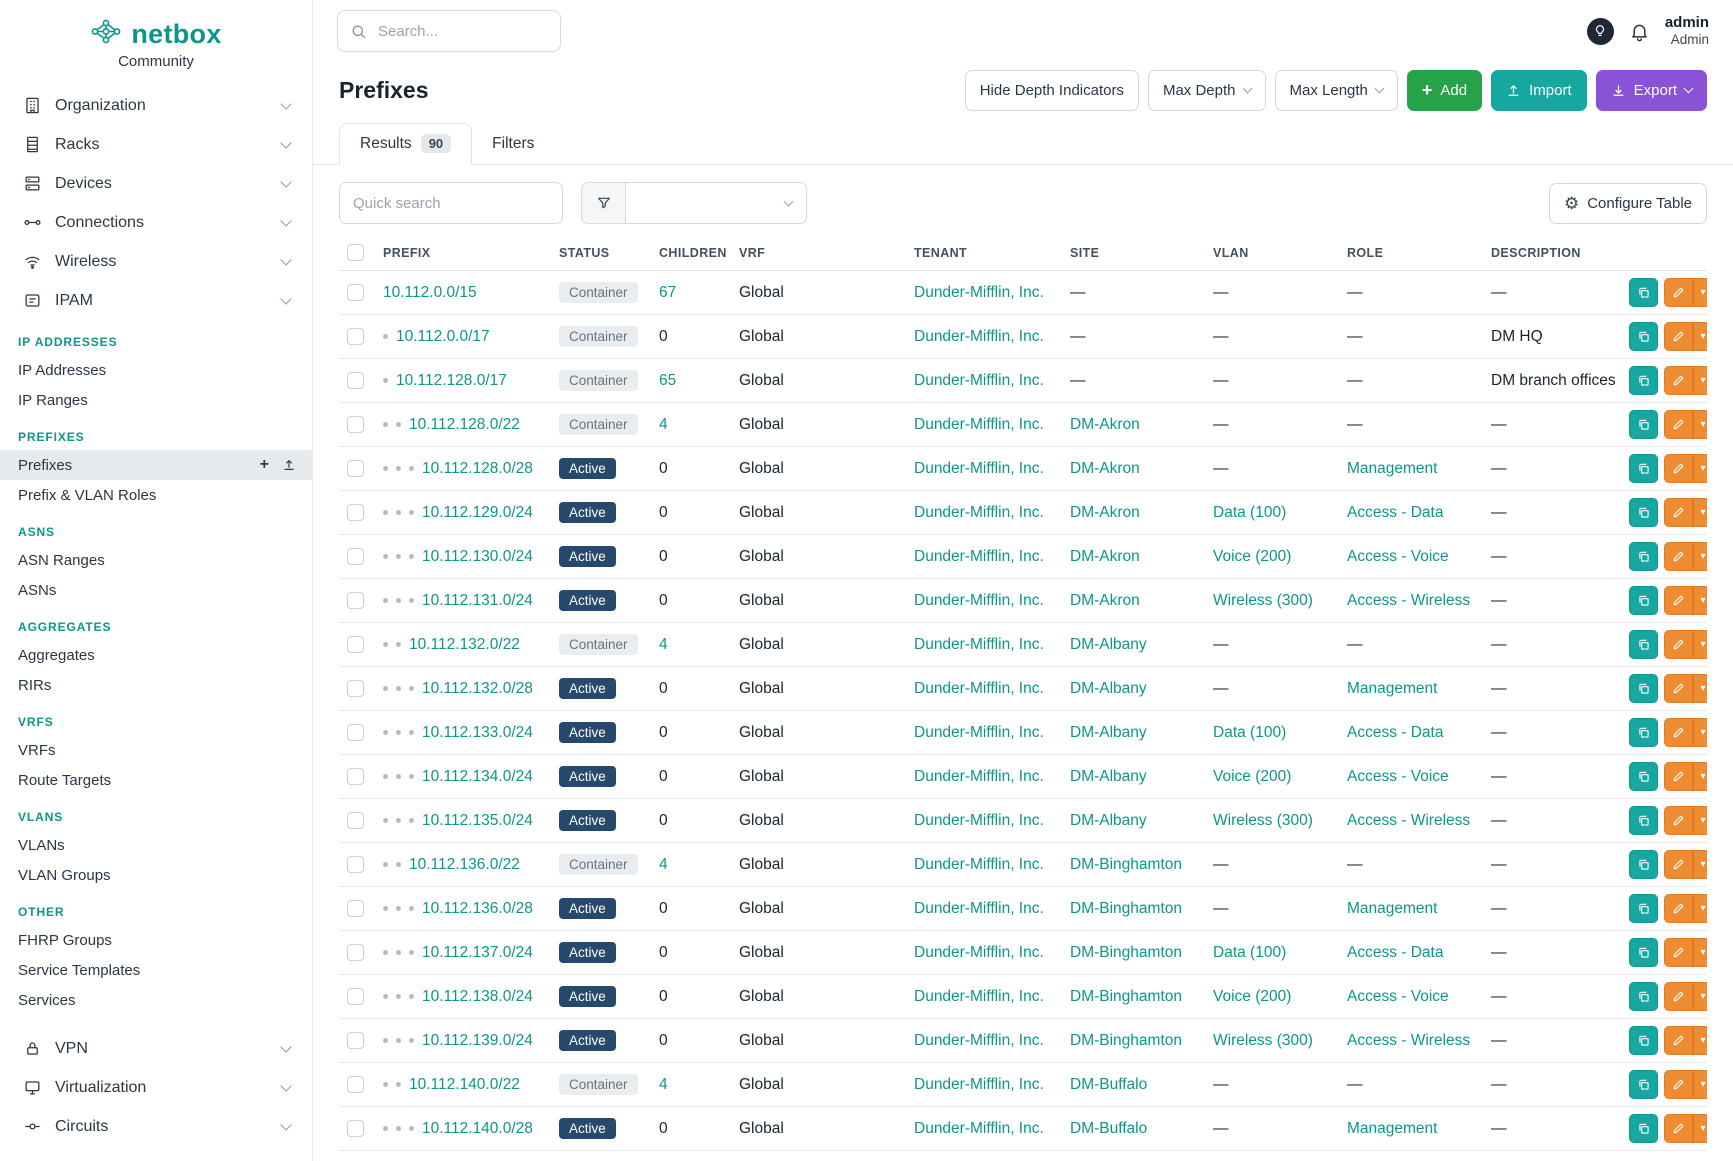 The image size is (1733, 1161). I want to click on sidebar-item-ip-ranges: IP Ranges, so click(156, 400).